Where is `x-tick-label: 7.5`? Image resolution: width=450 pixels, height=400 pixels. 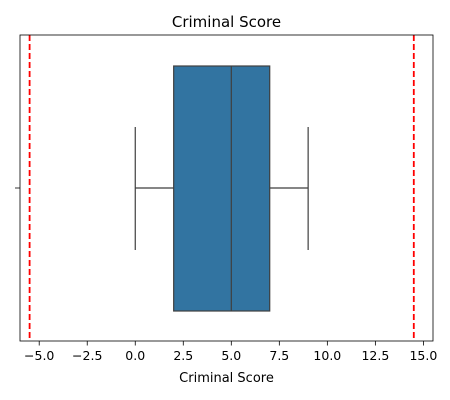
x-tick-label: 7.5 is located at coordinates (279, 355).